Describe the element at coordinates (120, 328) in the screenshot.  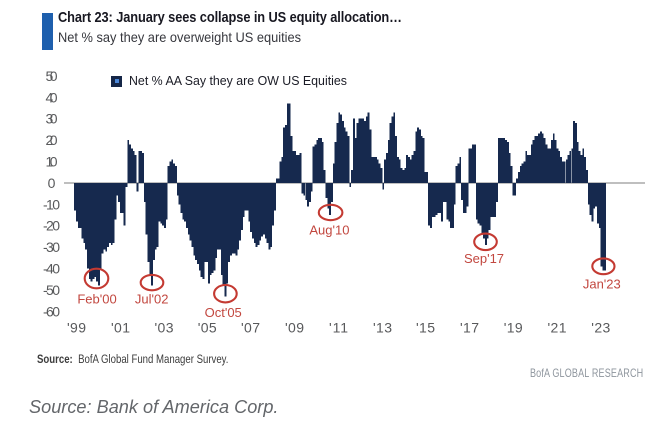
I see `svg-text: '01` at that location.